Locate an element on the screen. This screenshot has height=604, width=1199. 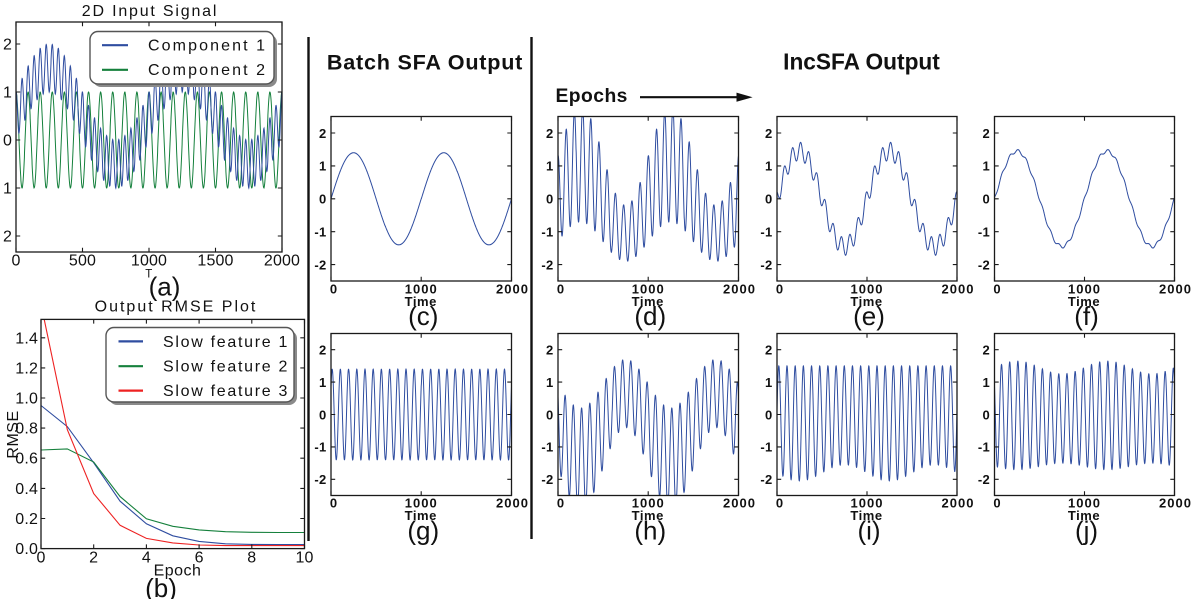
svg-text: Slow feature 3 is located at coordinates (226, 391).